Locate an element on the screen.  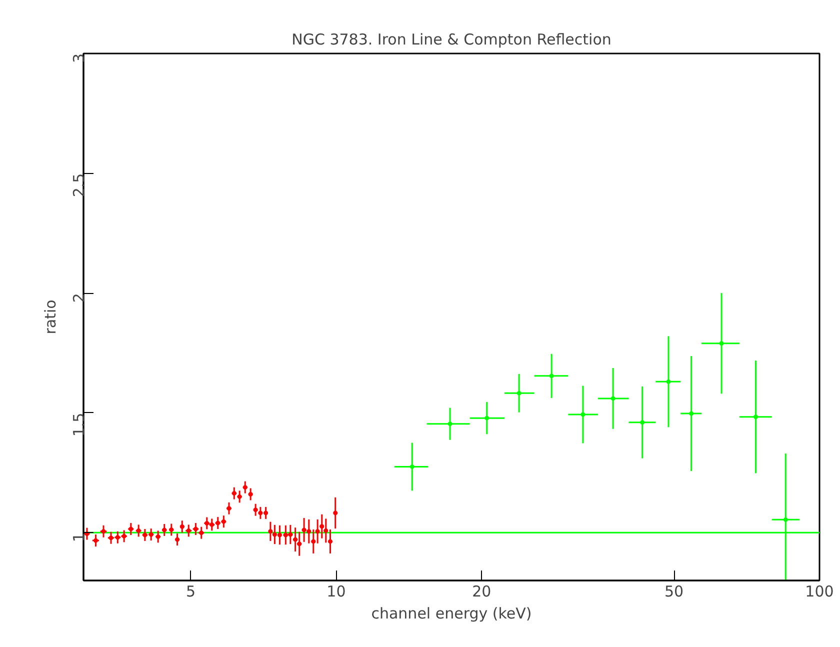
x-tick-label: 5 is located at coordinates (191, 591).